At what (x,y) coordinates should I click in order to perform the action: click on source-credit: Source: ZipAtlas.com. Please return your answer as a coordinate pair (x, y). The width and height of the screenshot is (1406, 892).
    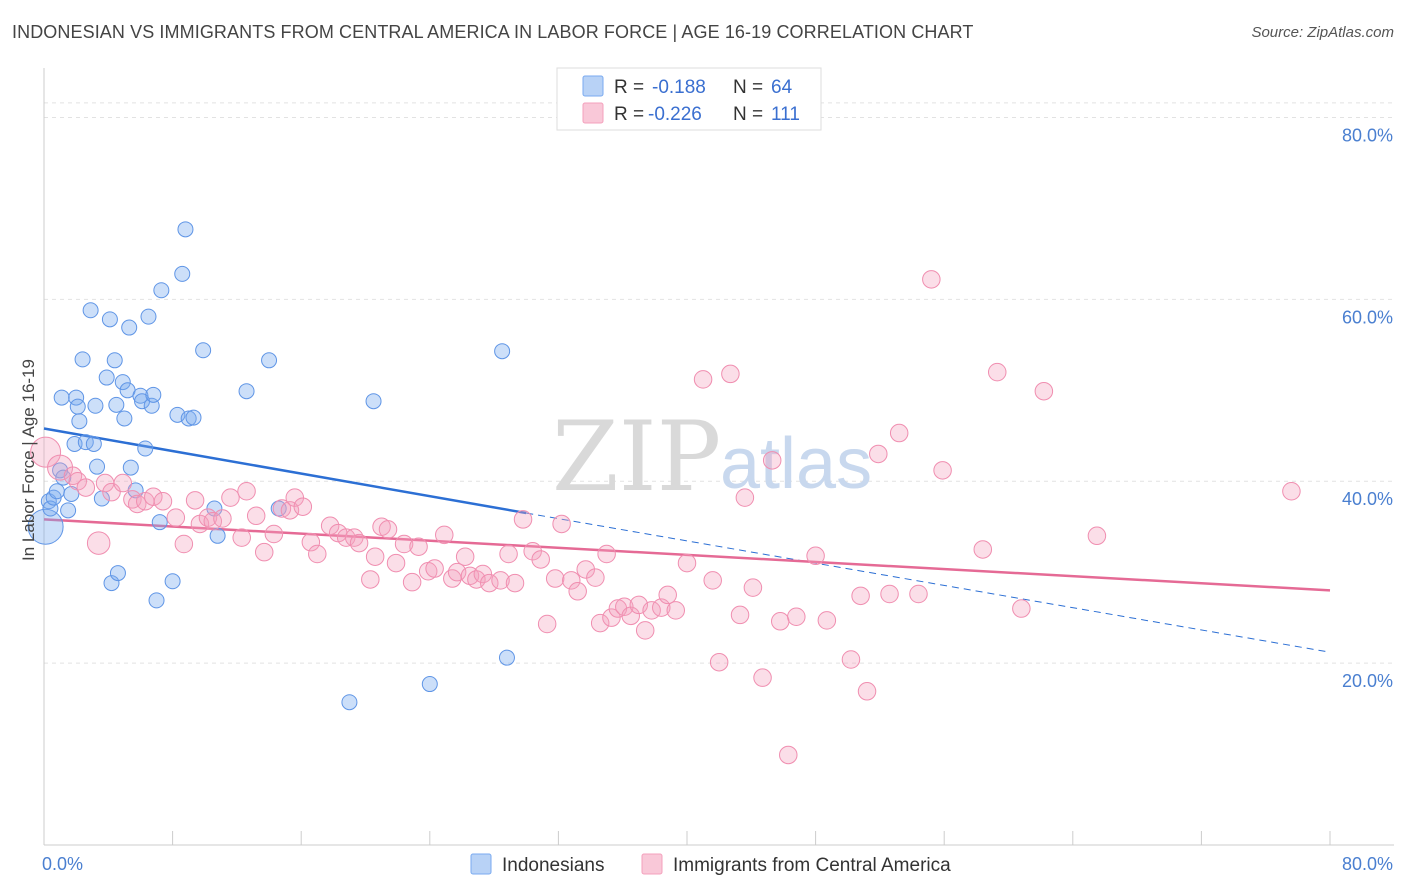
    Looking at the image, I should click on (1322, 32).